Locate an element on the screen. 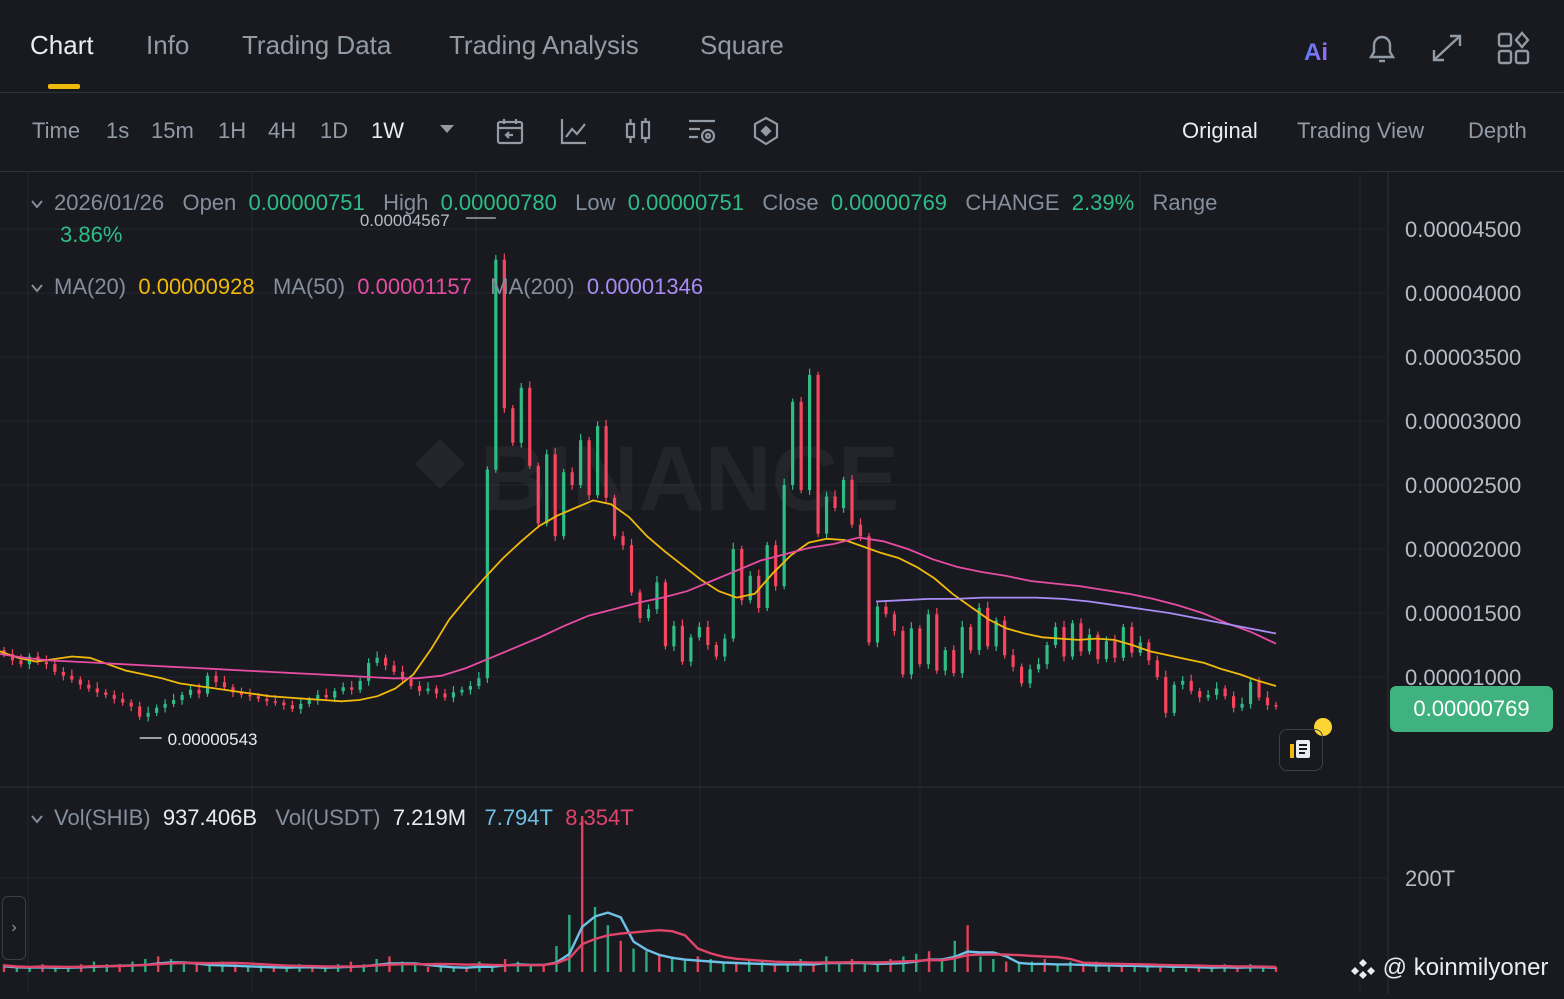  timeframe-1d: 1D is located at coordinates (334, 130).